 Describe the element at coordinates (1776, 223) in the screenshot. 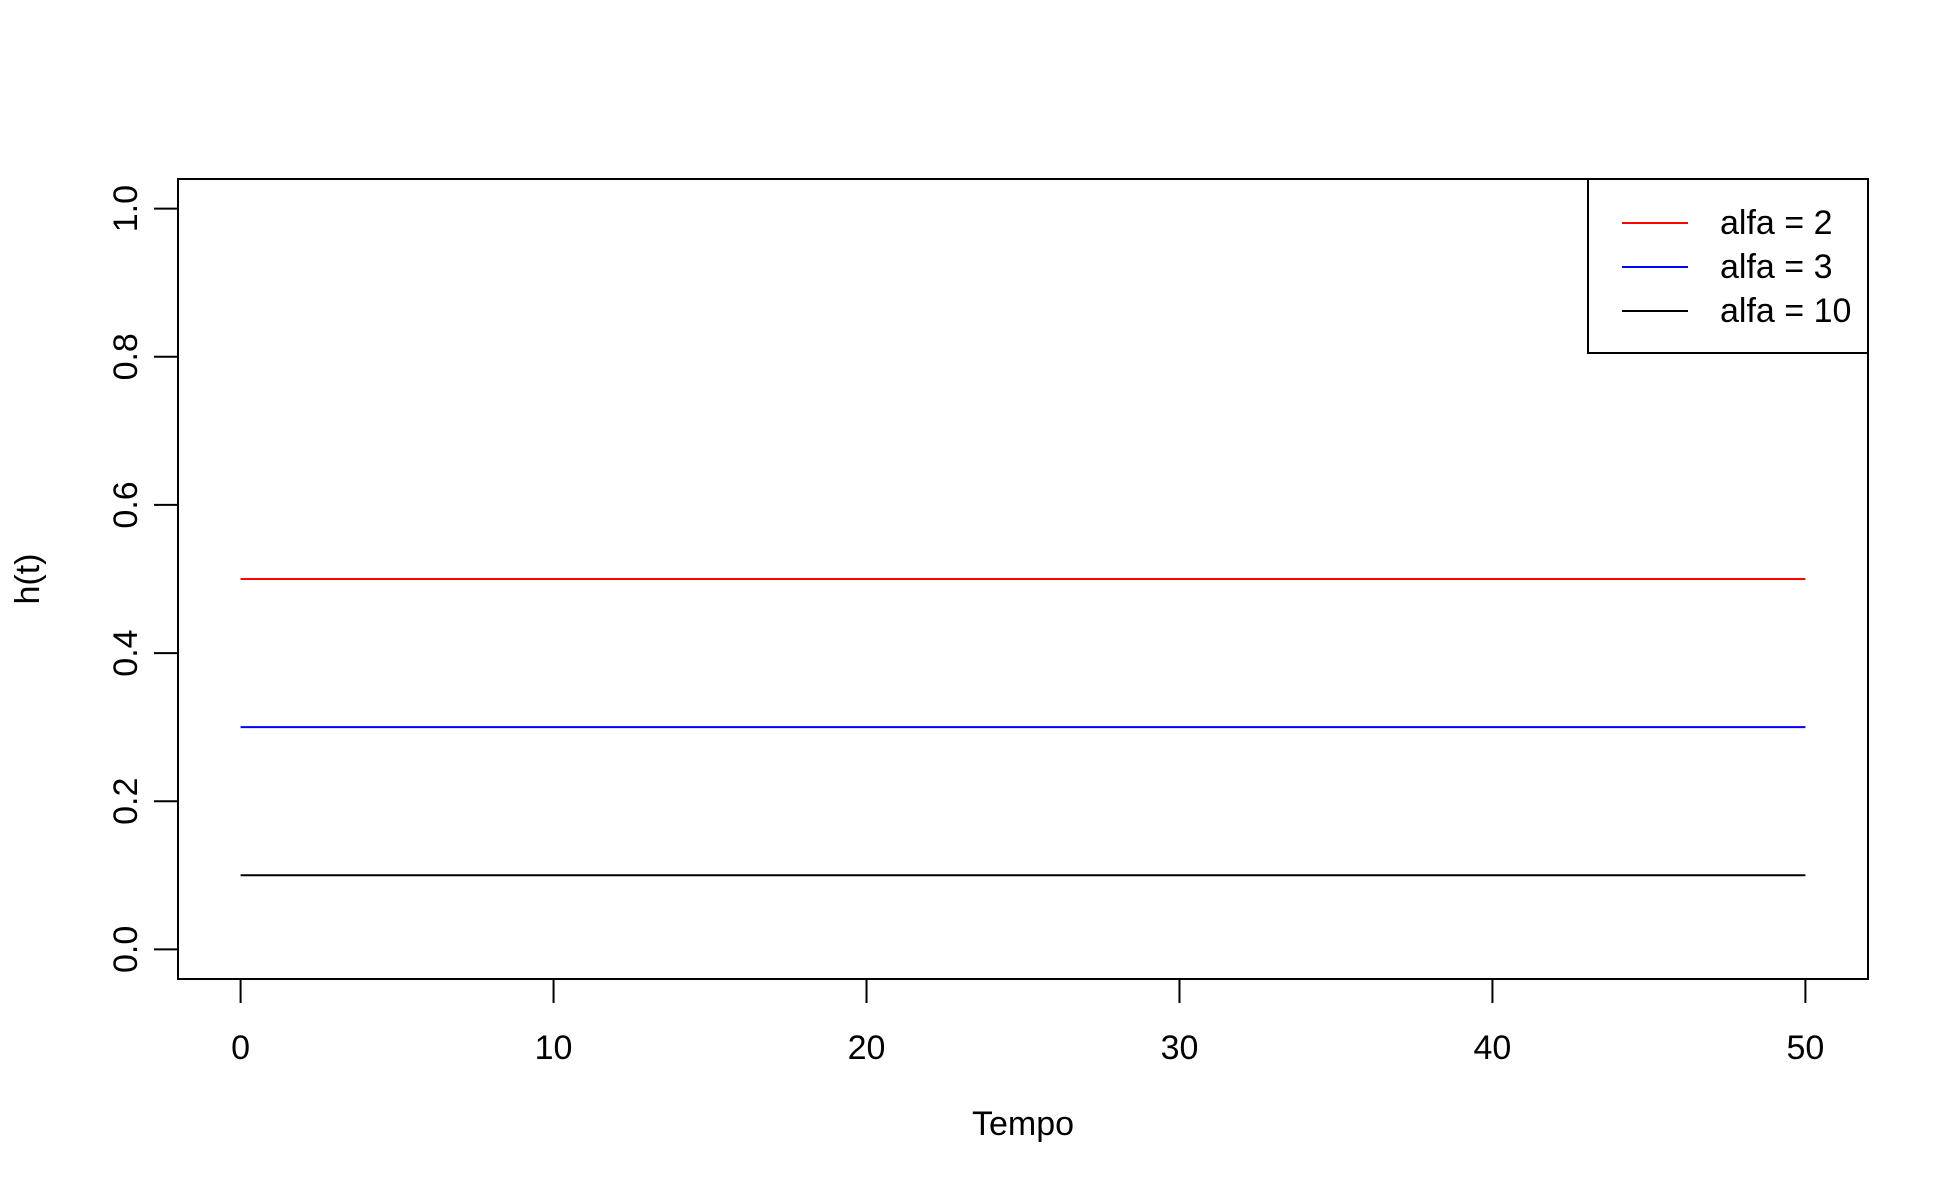

I see `legend-label-1: alfa = 2` at that location.